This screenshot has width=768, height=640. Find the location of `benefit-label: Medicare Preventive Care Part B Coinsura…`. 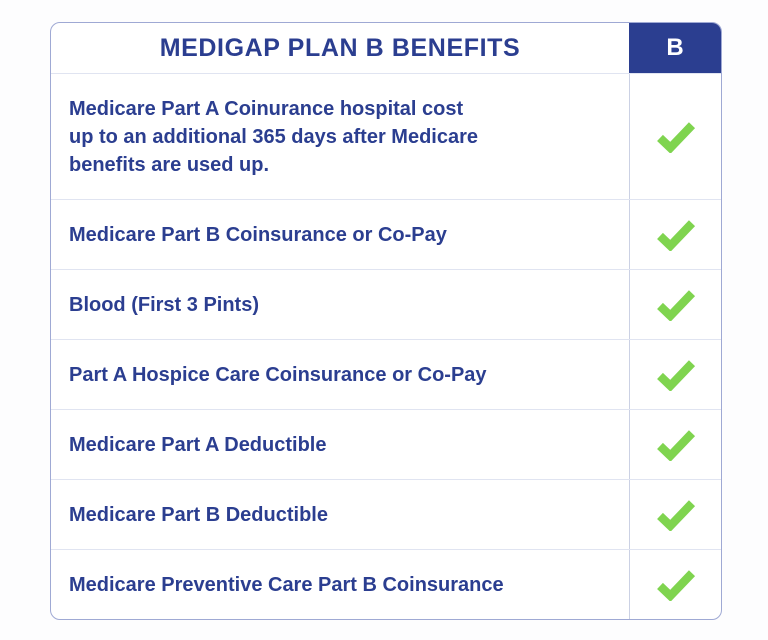

benefit-label: Medicare Preventive Care Part B Coinsura… is located at coordinates (286, 584).